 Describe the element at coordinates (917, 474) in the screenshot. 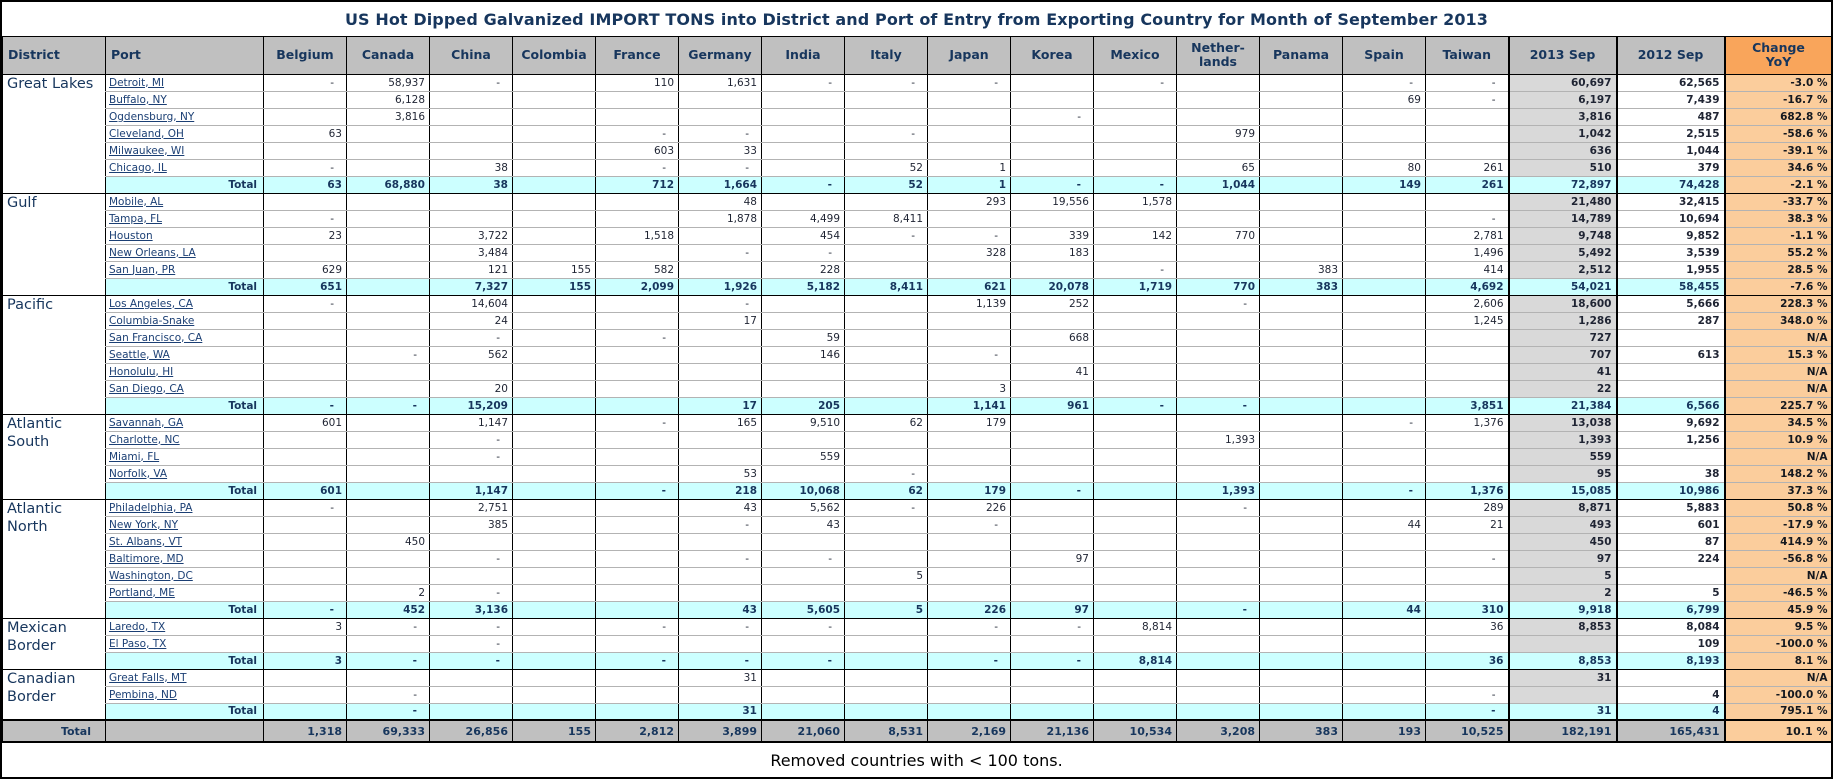

I see `port-row: Norfolk, VA 53 - 95 38 148.2 %` at that location.